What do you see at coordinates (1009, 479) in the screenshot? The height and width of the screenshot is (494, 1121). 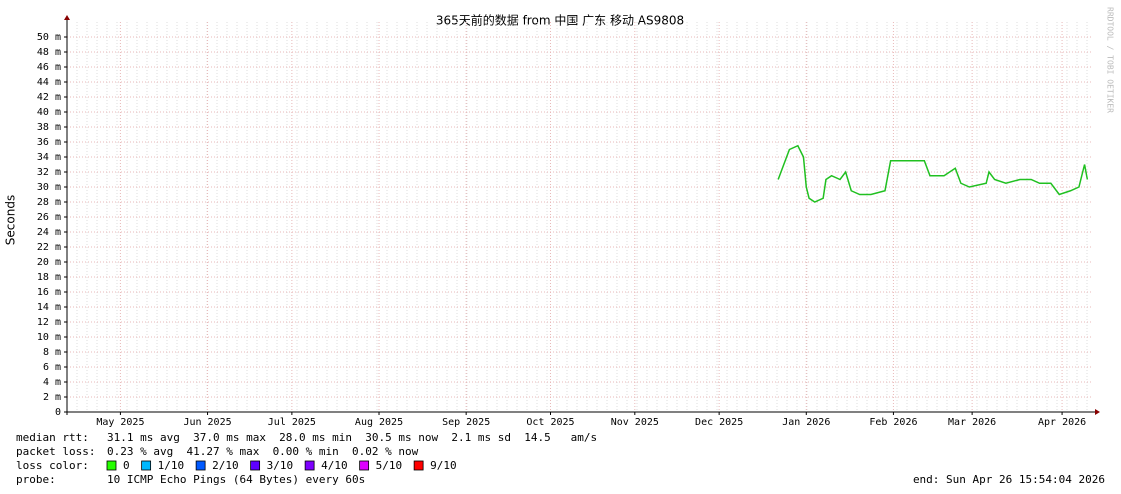 I see `end-time: end: Sun Apr 26 15:54:04 2026` at bounding box center [1009, 479].